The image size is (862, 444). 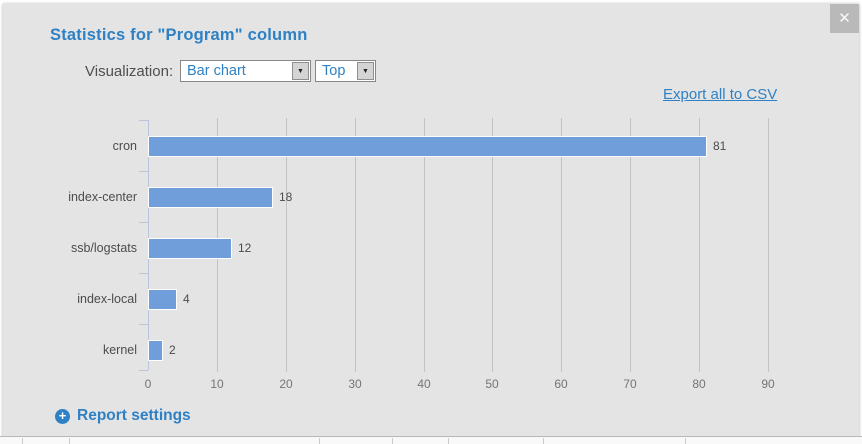 I want to click on bar-value-label: 81, so click(x=720, y=146).